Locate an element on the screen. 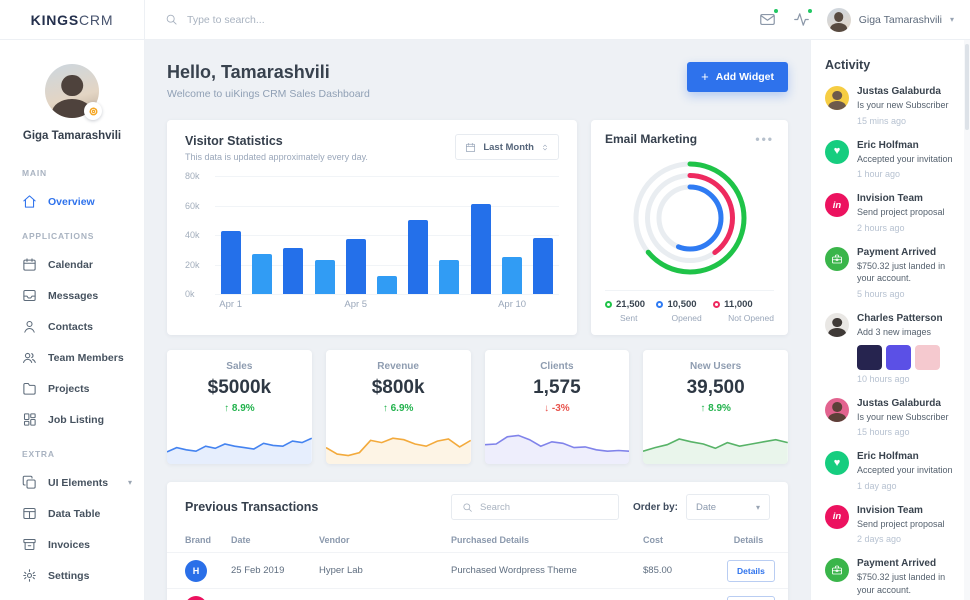 Image resolution: width=970 pixels, height=600 pixels. sidebar-item-ui-elements: UI Elements ▾ is located at coordinates (83, 482).